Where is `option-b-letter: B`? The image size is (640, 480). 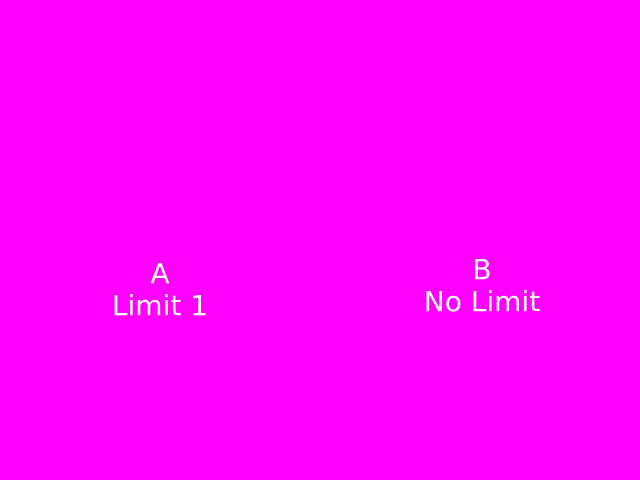 option-b-letter: B is located at coordinates (482, 269).